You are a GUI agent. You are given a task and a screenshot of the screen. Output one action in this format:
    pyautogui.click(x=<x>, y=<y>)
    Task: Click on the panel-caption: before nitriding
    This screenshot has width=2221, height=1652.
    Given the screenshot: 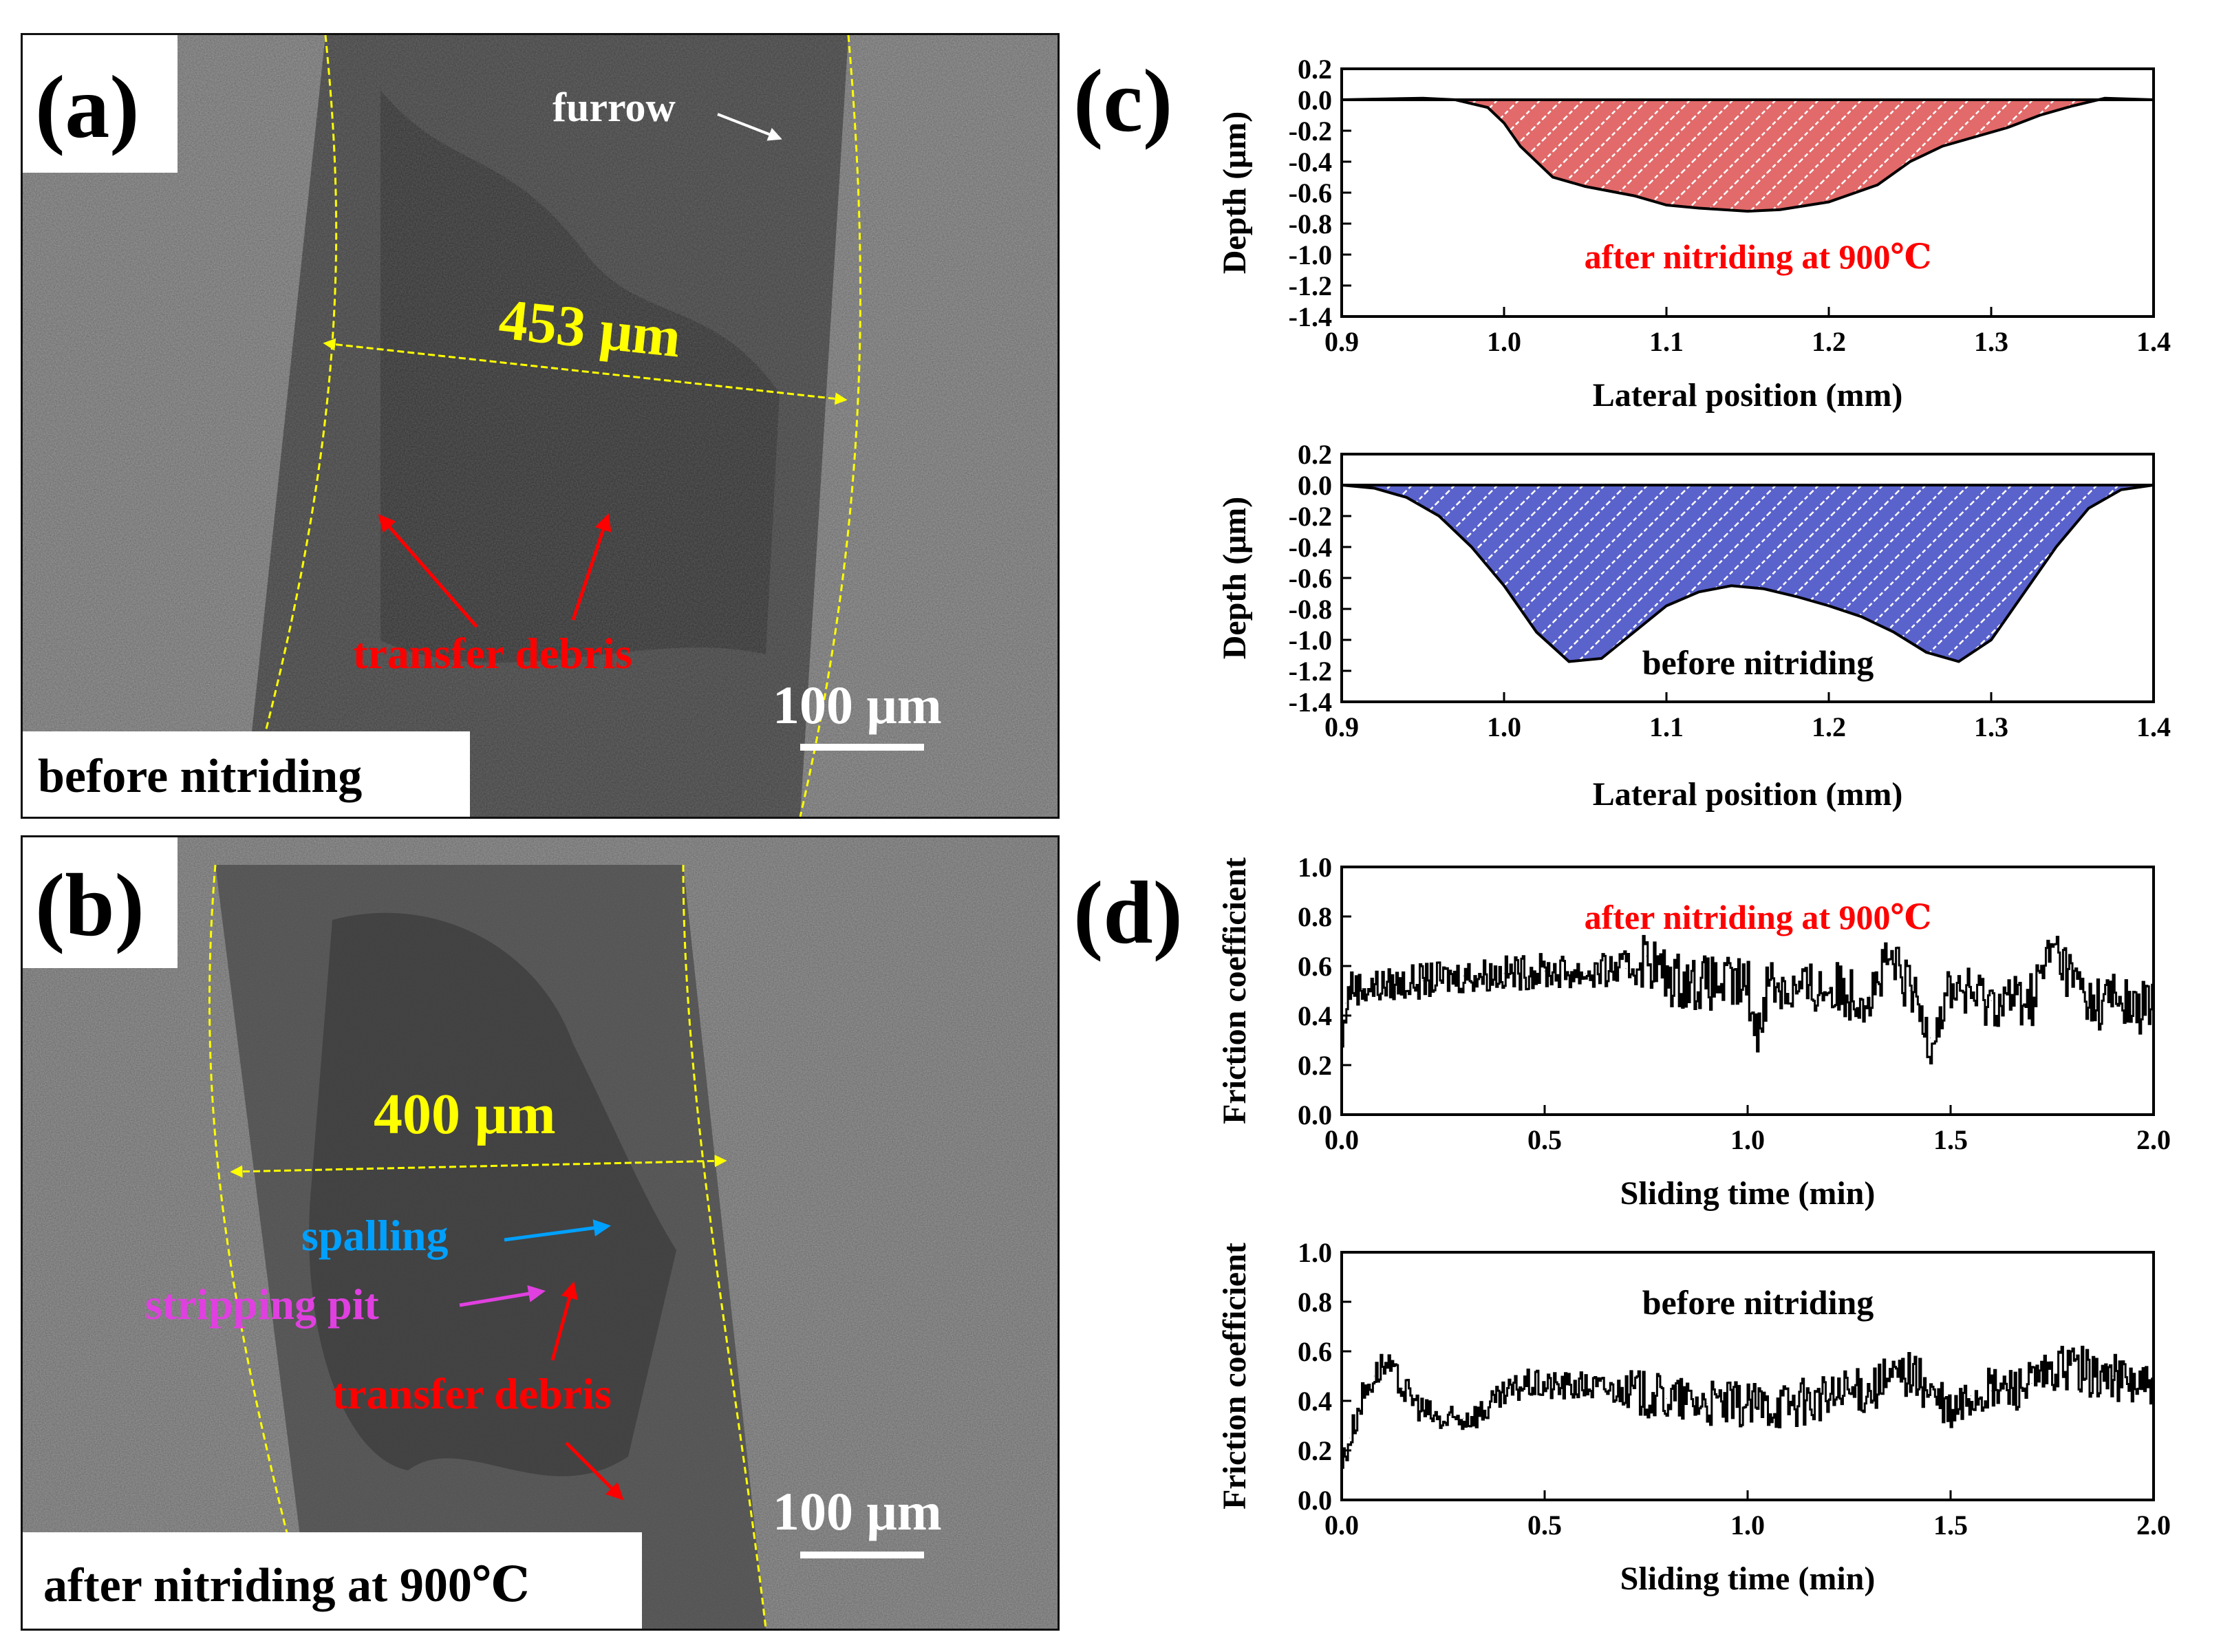 What is the action you would take?
    pyautogui.click(x=200, y=776)
    